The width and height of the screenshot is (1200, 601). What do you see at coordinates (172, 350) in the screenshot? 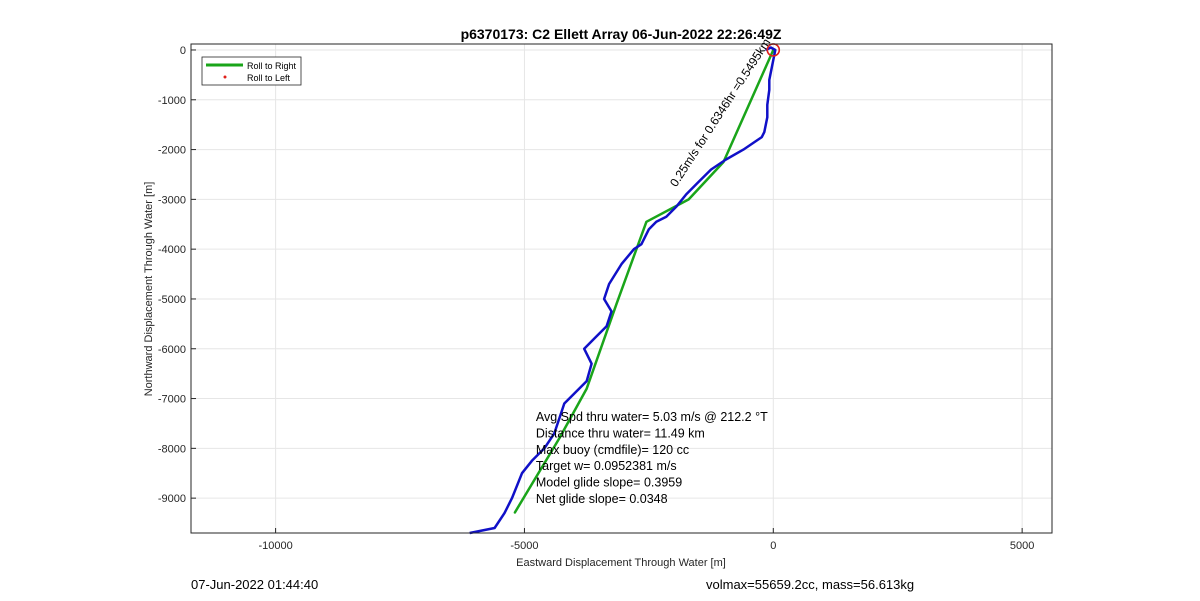
I see `y-tick-label: -6000` at bounding box center [172, 350].